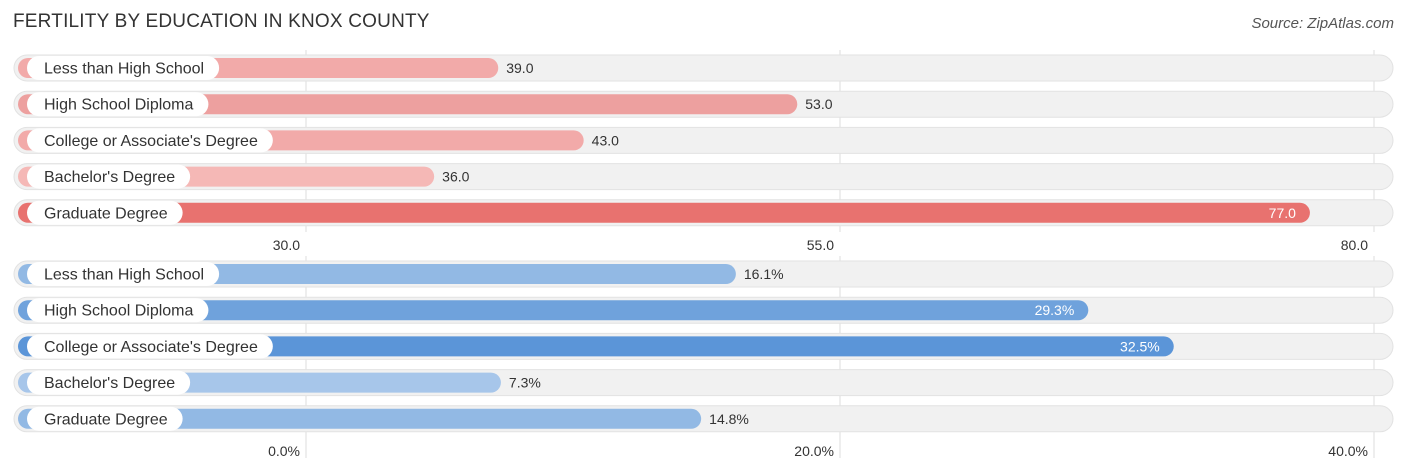 The image size is (1406, 475). I want to click on chart-title: FERTILITY BY EDUCATION IN KNOX COUNTY, so click(221, 21).